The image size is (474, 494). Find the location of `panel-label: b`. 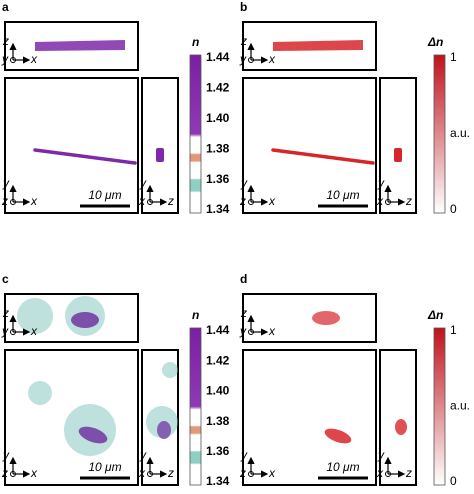

panel-label: b is located at coordinates (243, 7).